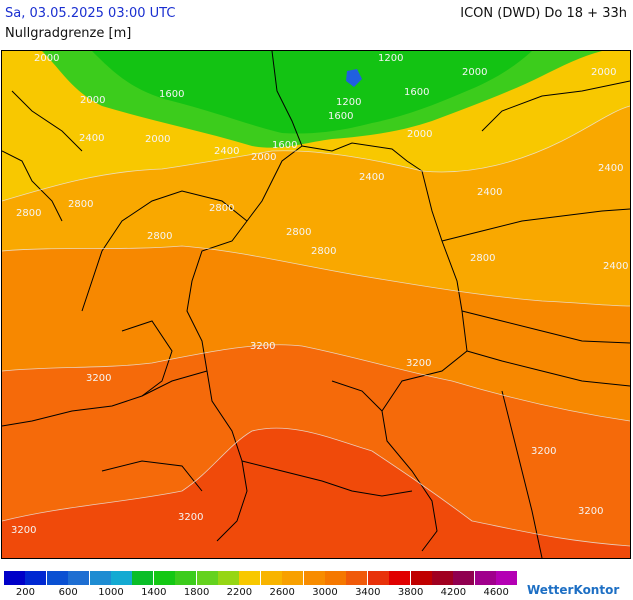 Image resolution: width=633 pixels, height=600 pixels. Describe the element at coordinates (239, 592) in the screenshot. I see `legend-tick-label: 2200` at that location.